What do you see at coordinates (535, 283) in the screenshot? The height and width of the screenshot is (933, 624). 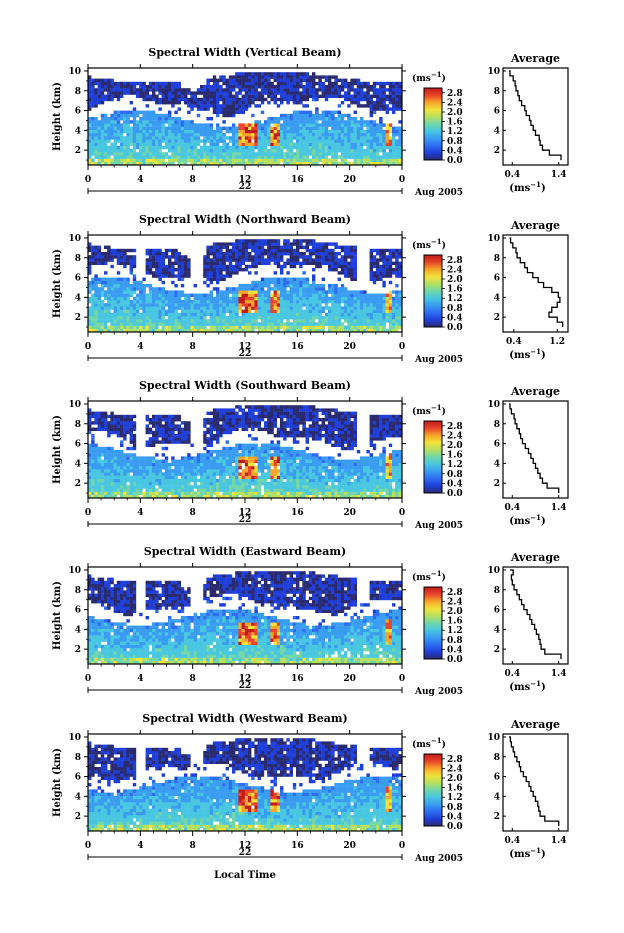 I see `profile-frame` at bounding box center [535, 283].